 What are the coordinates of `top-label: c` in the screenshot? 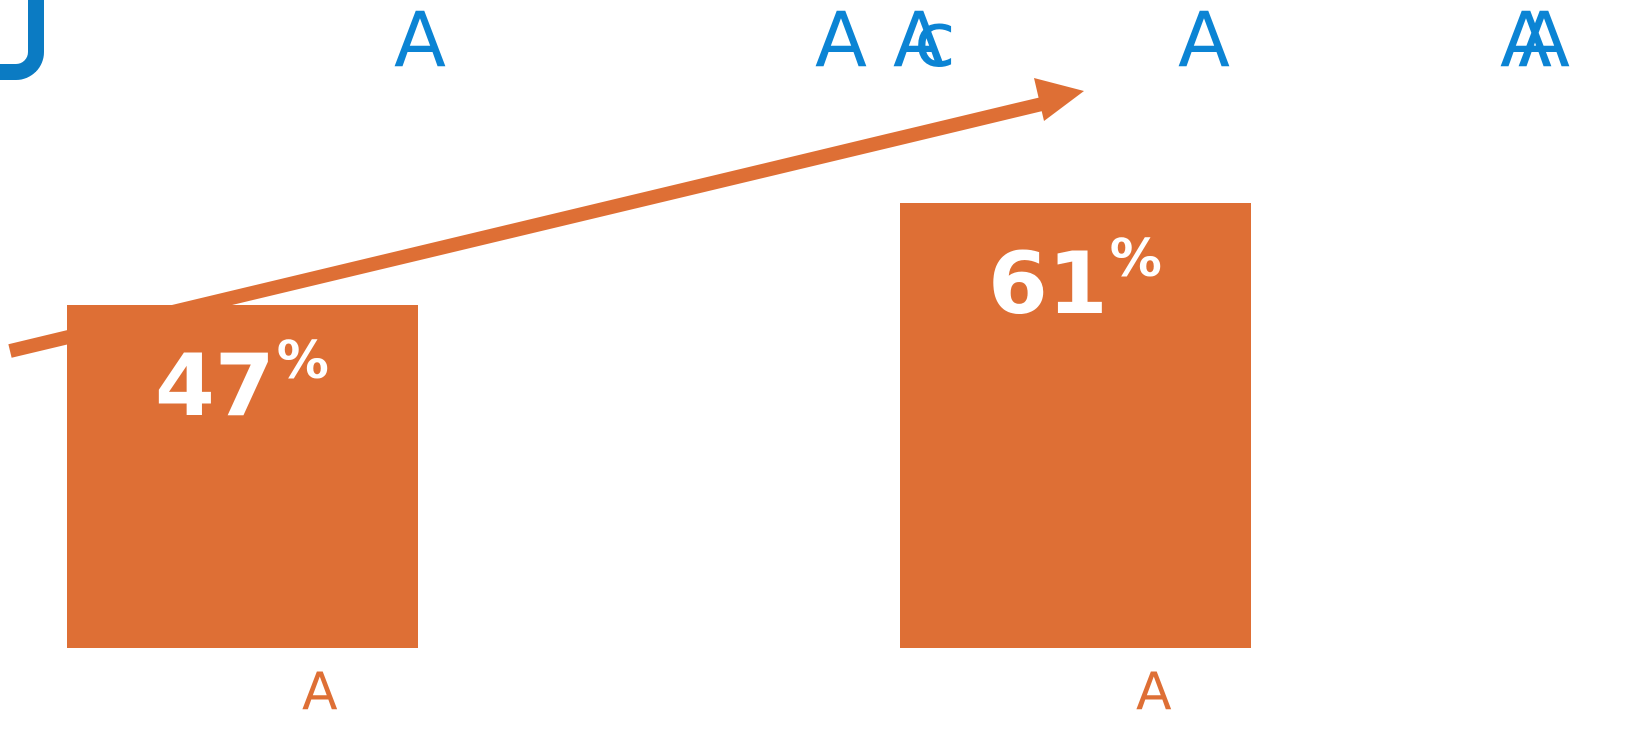 It's located at (935, 42).